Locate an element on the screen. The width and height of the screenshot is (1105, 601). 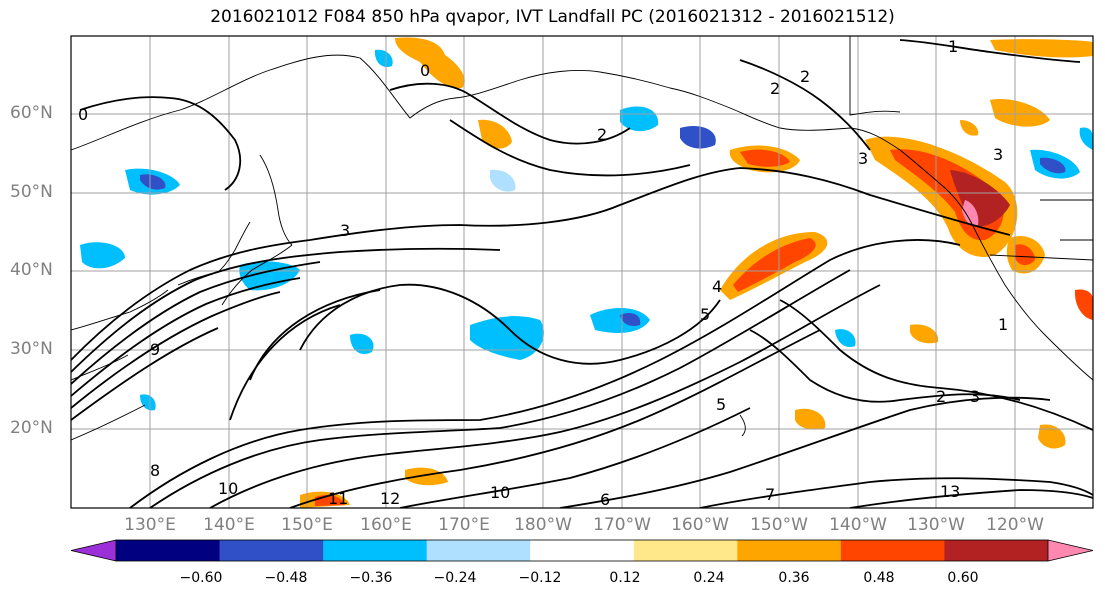
colorbar-extend-low is located at coordinates (93, 550).